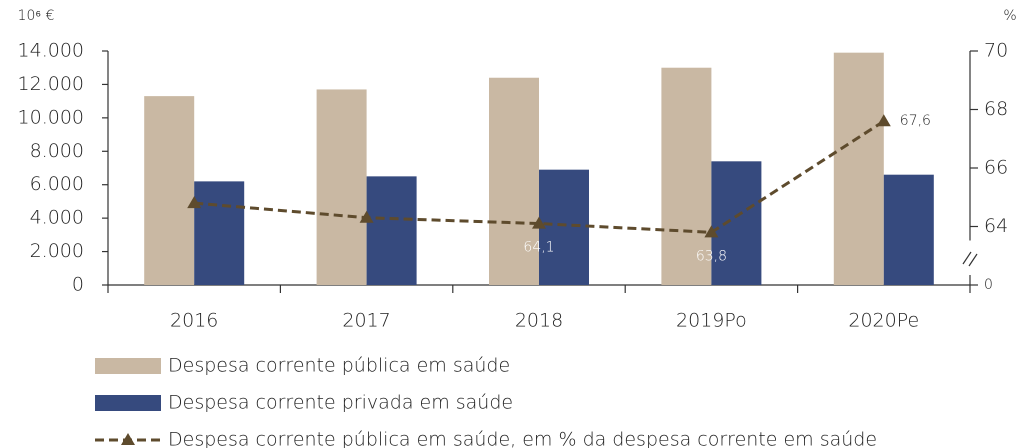 The height and width of the screenshot is (448, 1027). I want to click on y2-tick-label: 0, so click(988, 285).